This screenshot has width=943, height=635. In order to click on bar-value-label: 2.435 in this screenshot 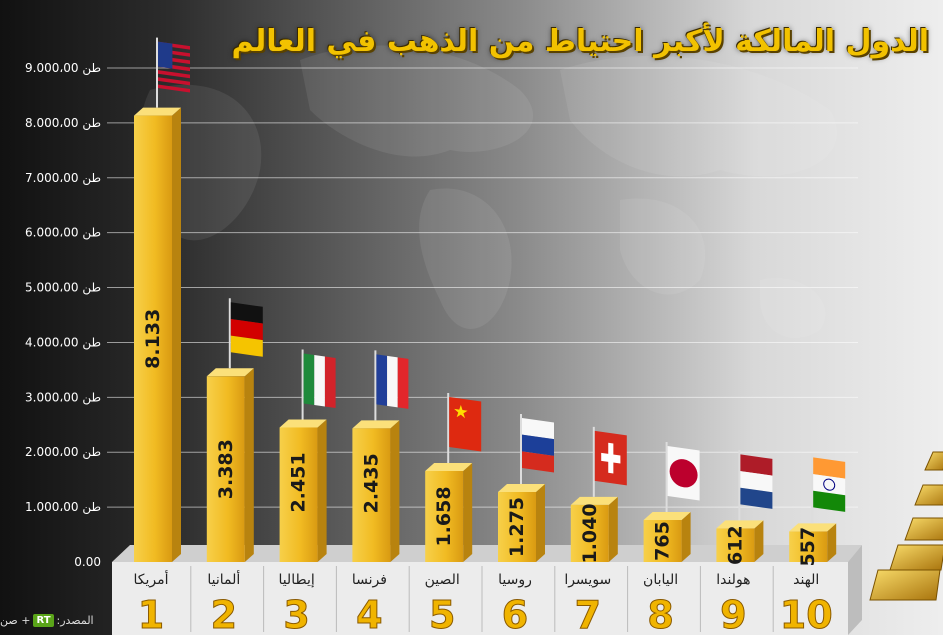, I will do `click(371, 483)`.